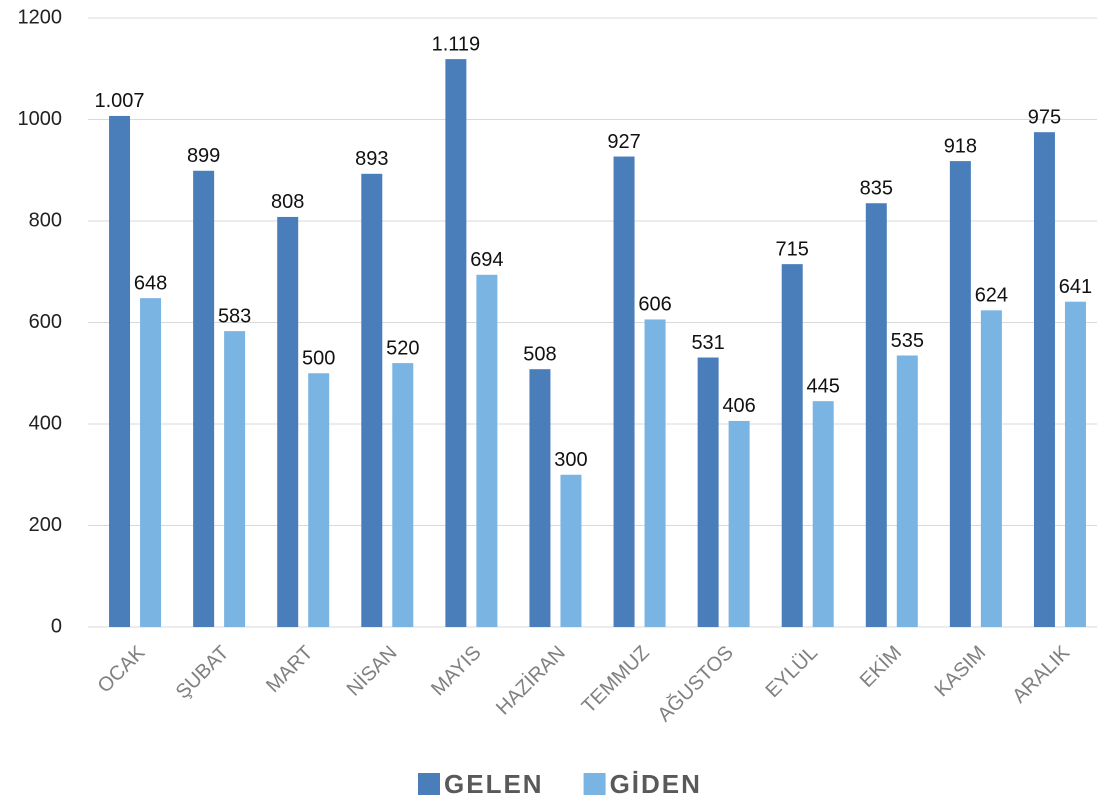  Describe the element at coordinates (823, 386) in the screenshot. I see `data-label: 445` at that location.